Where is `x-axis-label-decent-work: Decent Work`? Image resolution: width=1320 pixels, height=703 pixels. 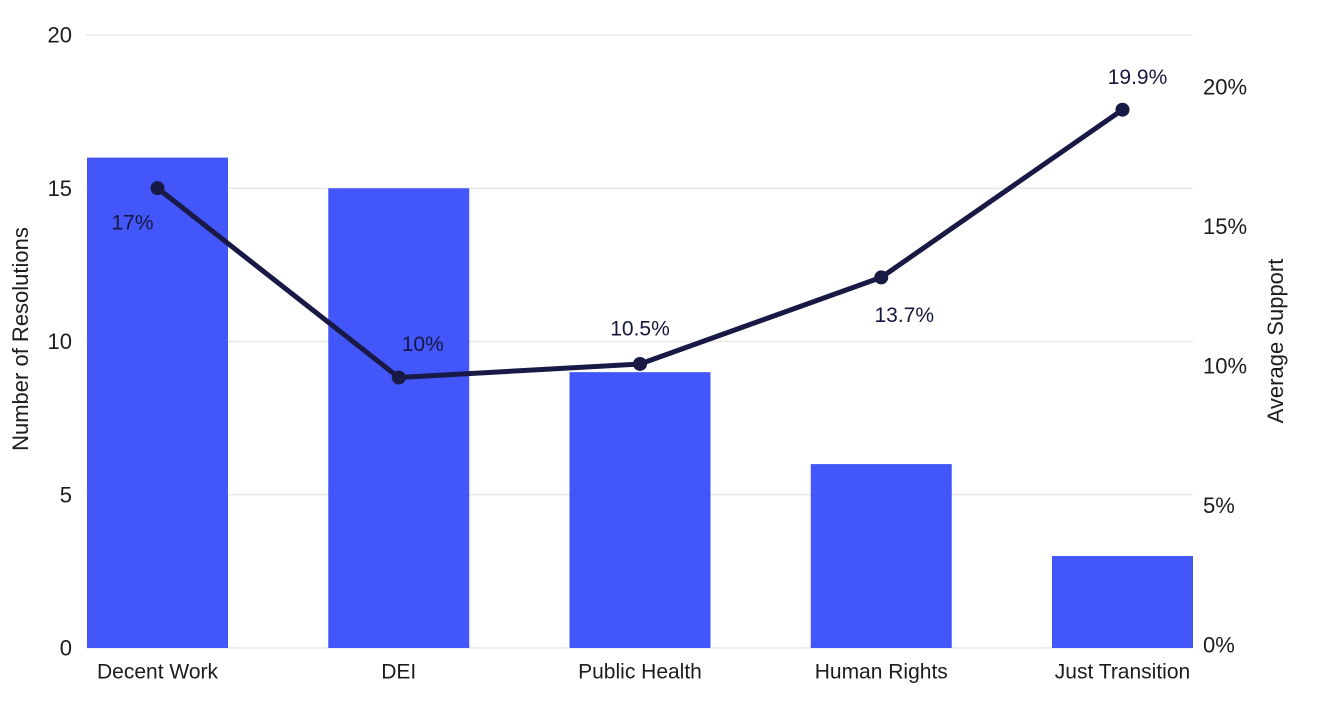
x-axis-label-decent-work: Decent Work is located at coordinates (157, 671).